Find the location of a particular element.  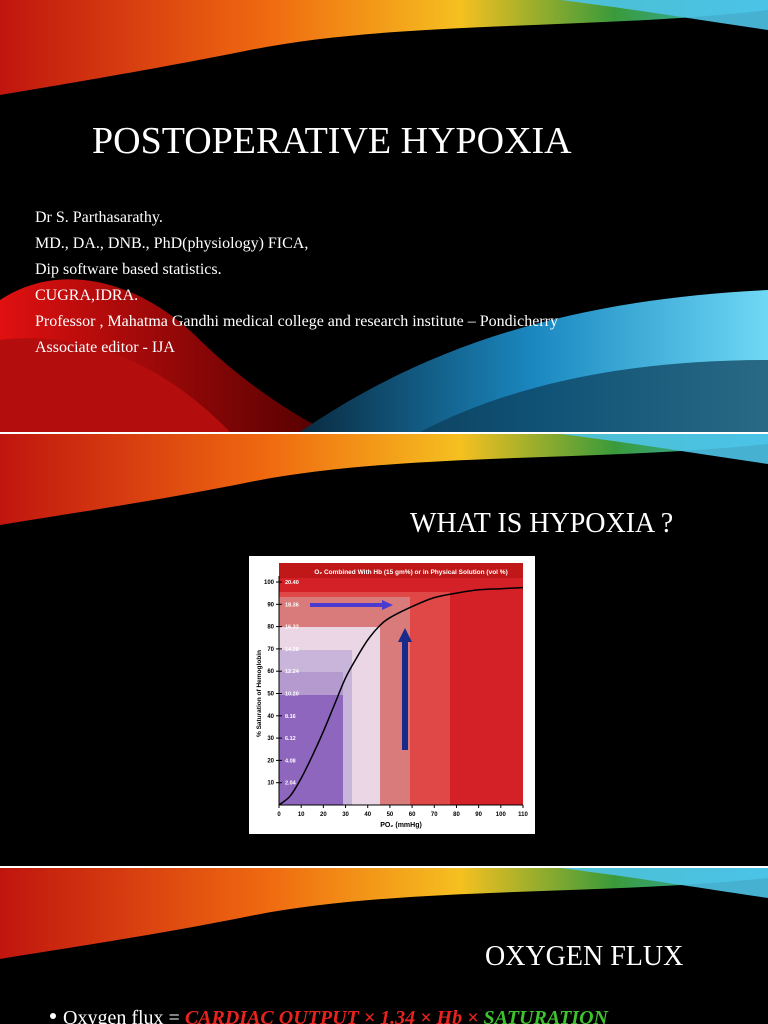

info-line: CUGRA,IDRA. is located at coordinates (86, 295).